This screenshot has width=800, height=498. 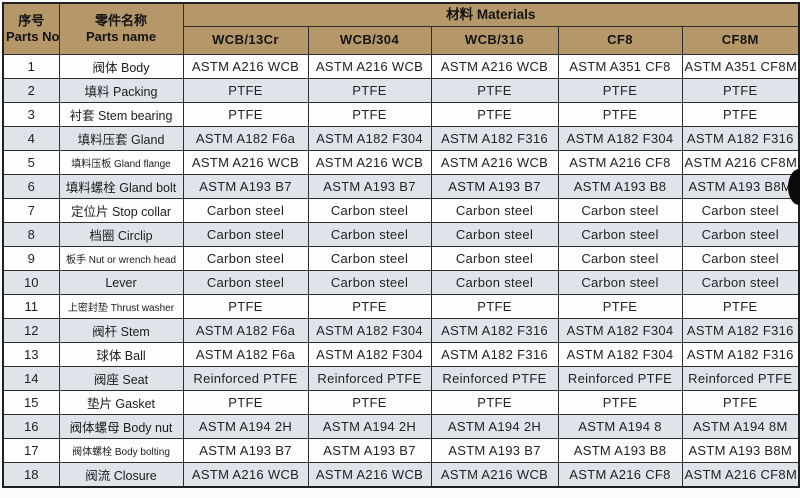 I want to click on col-header-parts-name: 零件名称 Parts name, so click(x=121, y=28).